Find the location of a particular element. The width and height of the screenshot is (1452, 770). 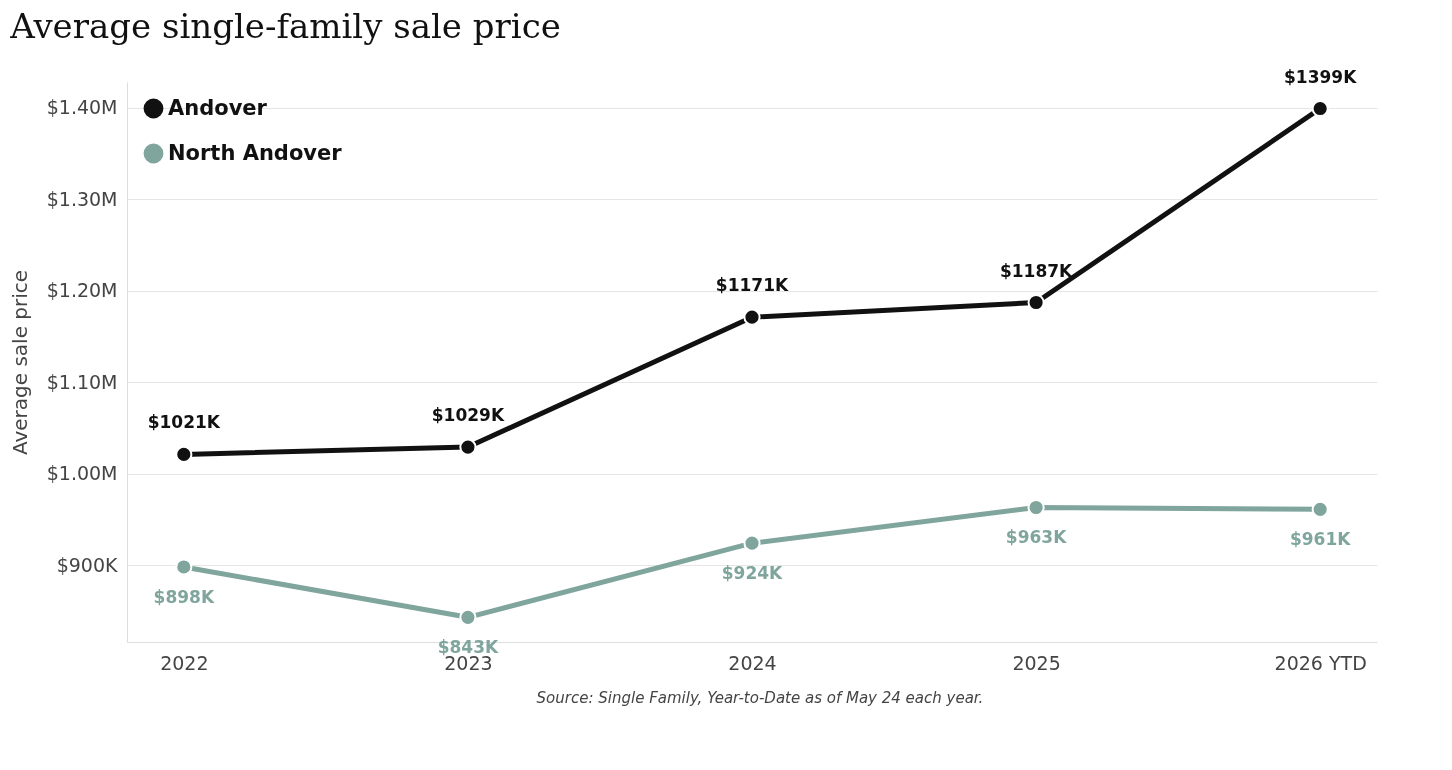

y-tick-label: $1.40M is located at coordinates (82, 107).